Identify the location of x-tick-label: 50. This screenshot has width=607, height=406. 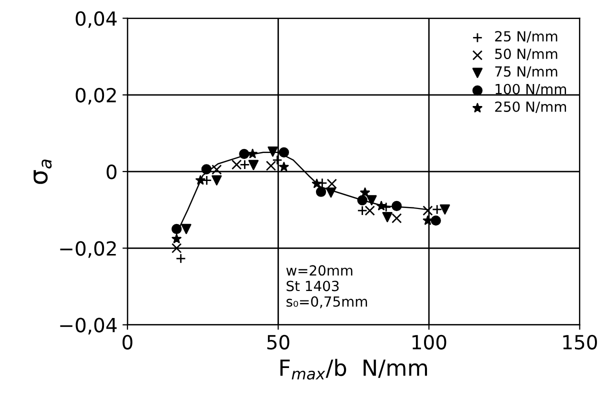
(278, 342).